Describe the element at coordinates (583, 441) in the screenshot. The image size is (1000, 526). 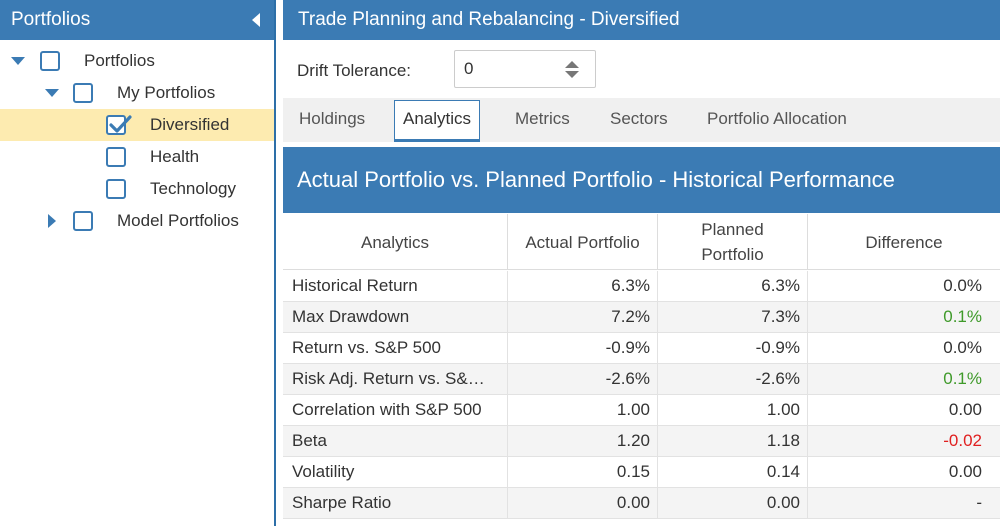
I see `actual-value: 1.20` at that location.